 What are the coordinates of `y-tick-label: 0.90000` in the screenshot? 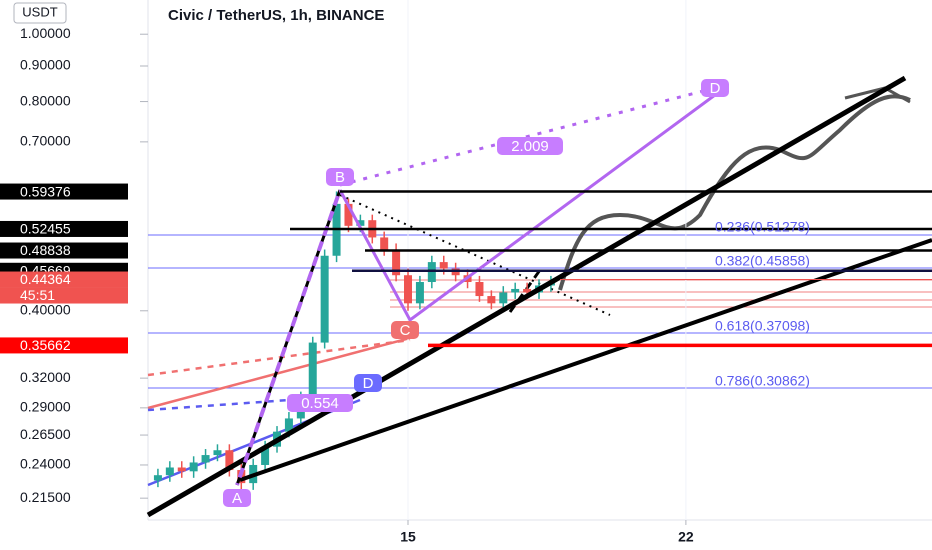 It's located at (45, 65).